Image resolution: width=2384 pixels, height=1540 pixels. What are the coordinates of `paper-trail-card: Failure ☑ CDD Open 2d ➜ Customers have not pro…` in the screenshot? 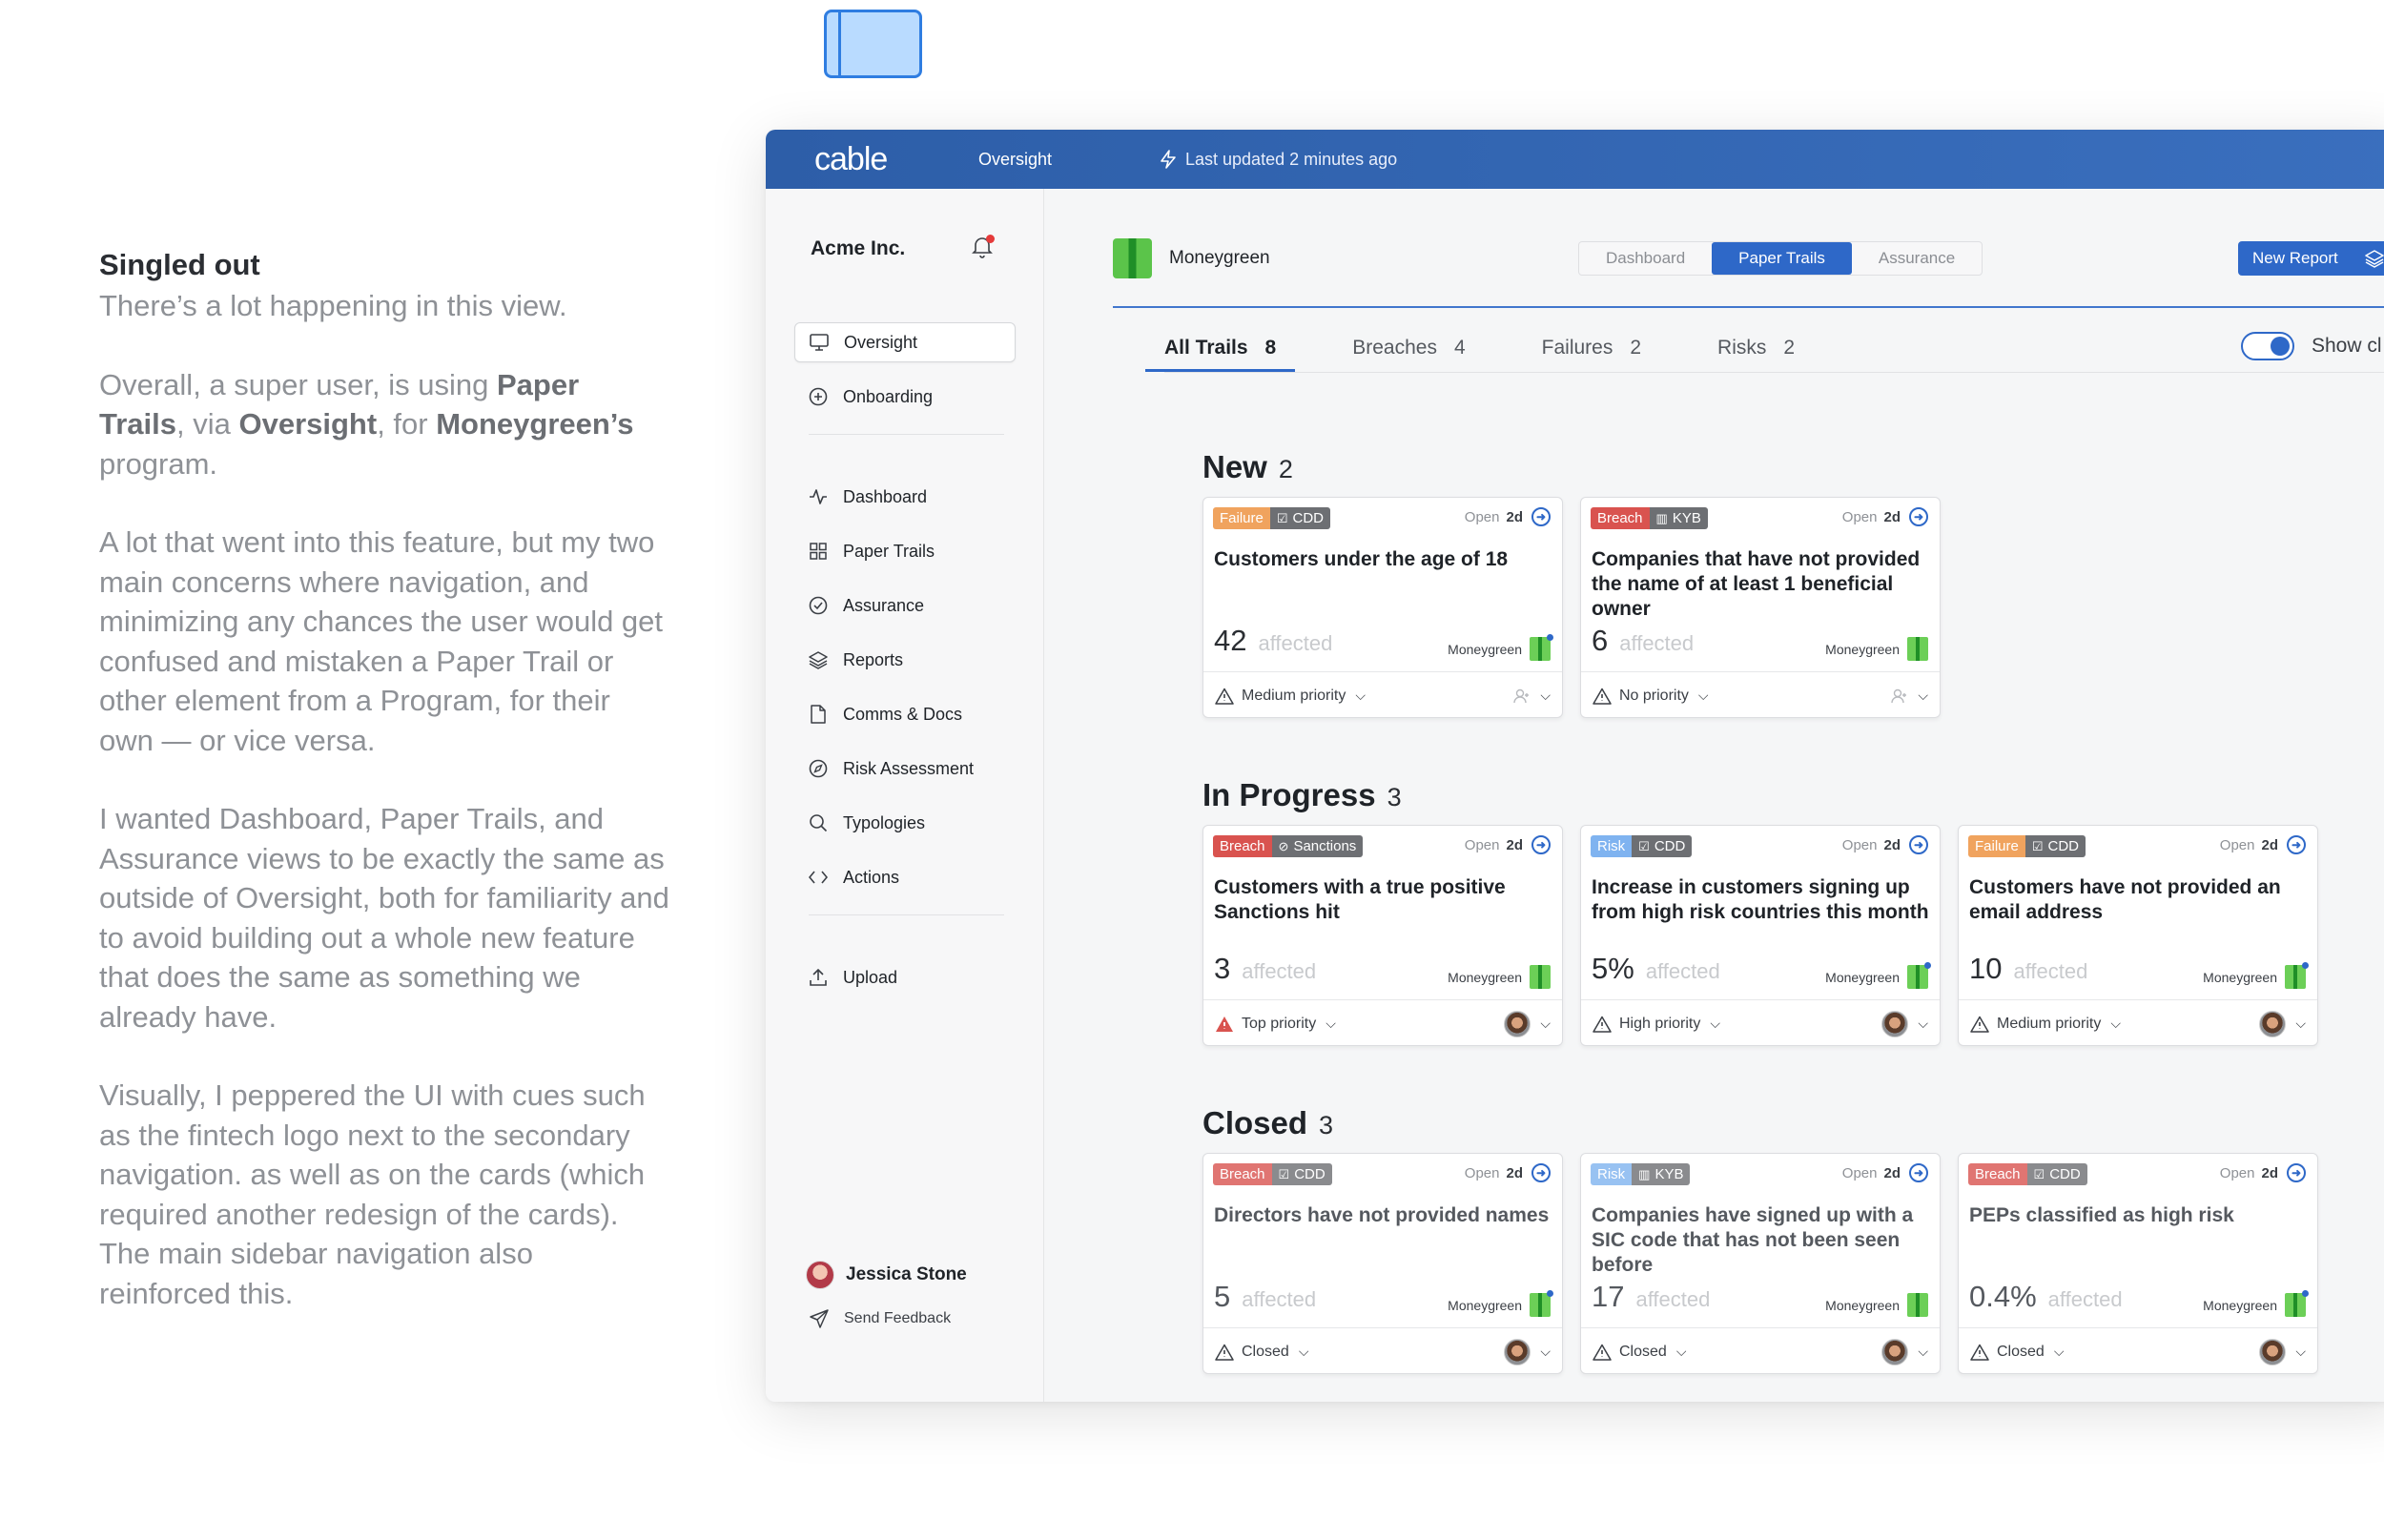 It's located at (2138, 935).